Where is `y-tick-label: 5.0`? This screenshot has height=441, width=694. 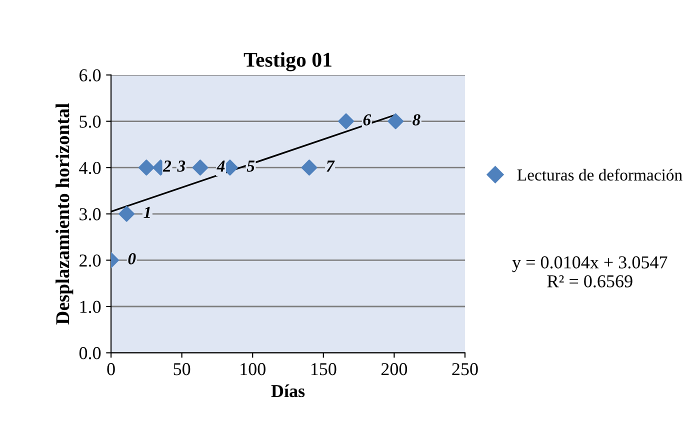 y-tick-label: 5.0 is located at coordinates (90, 122).